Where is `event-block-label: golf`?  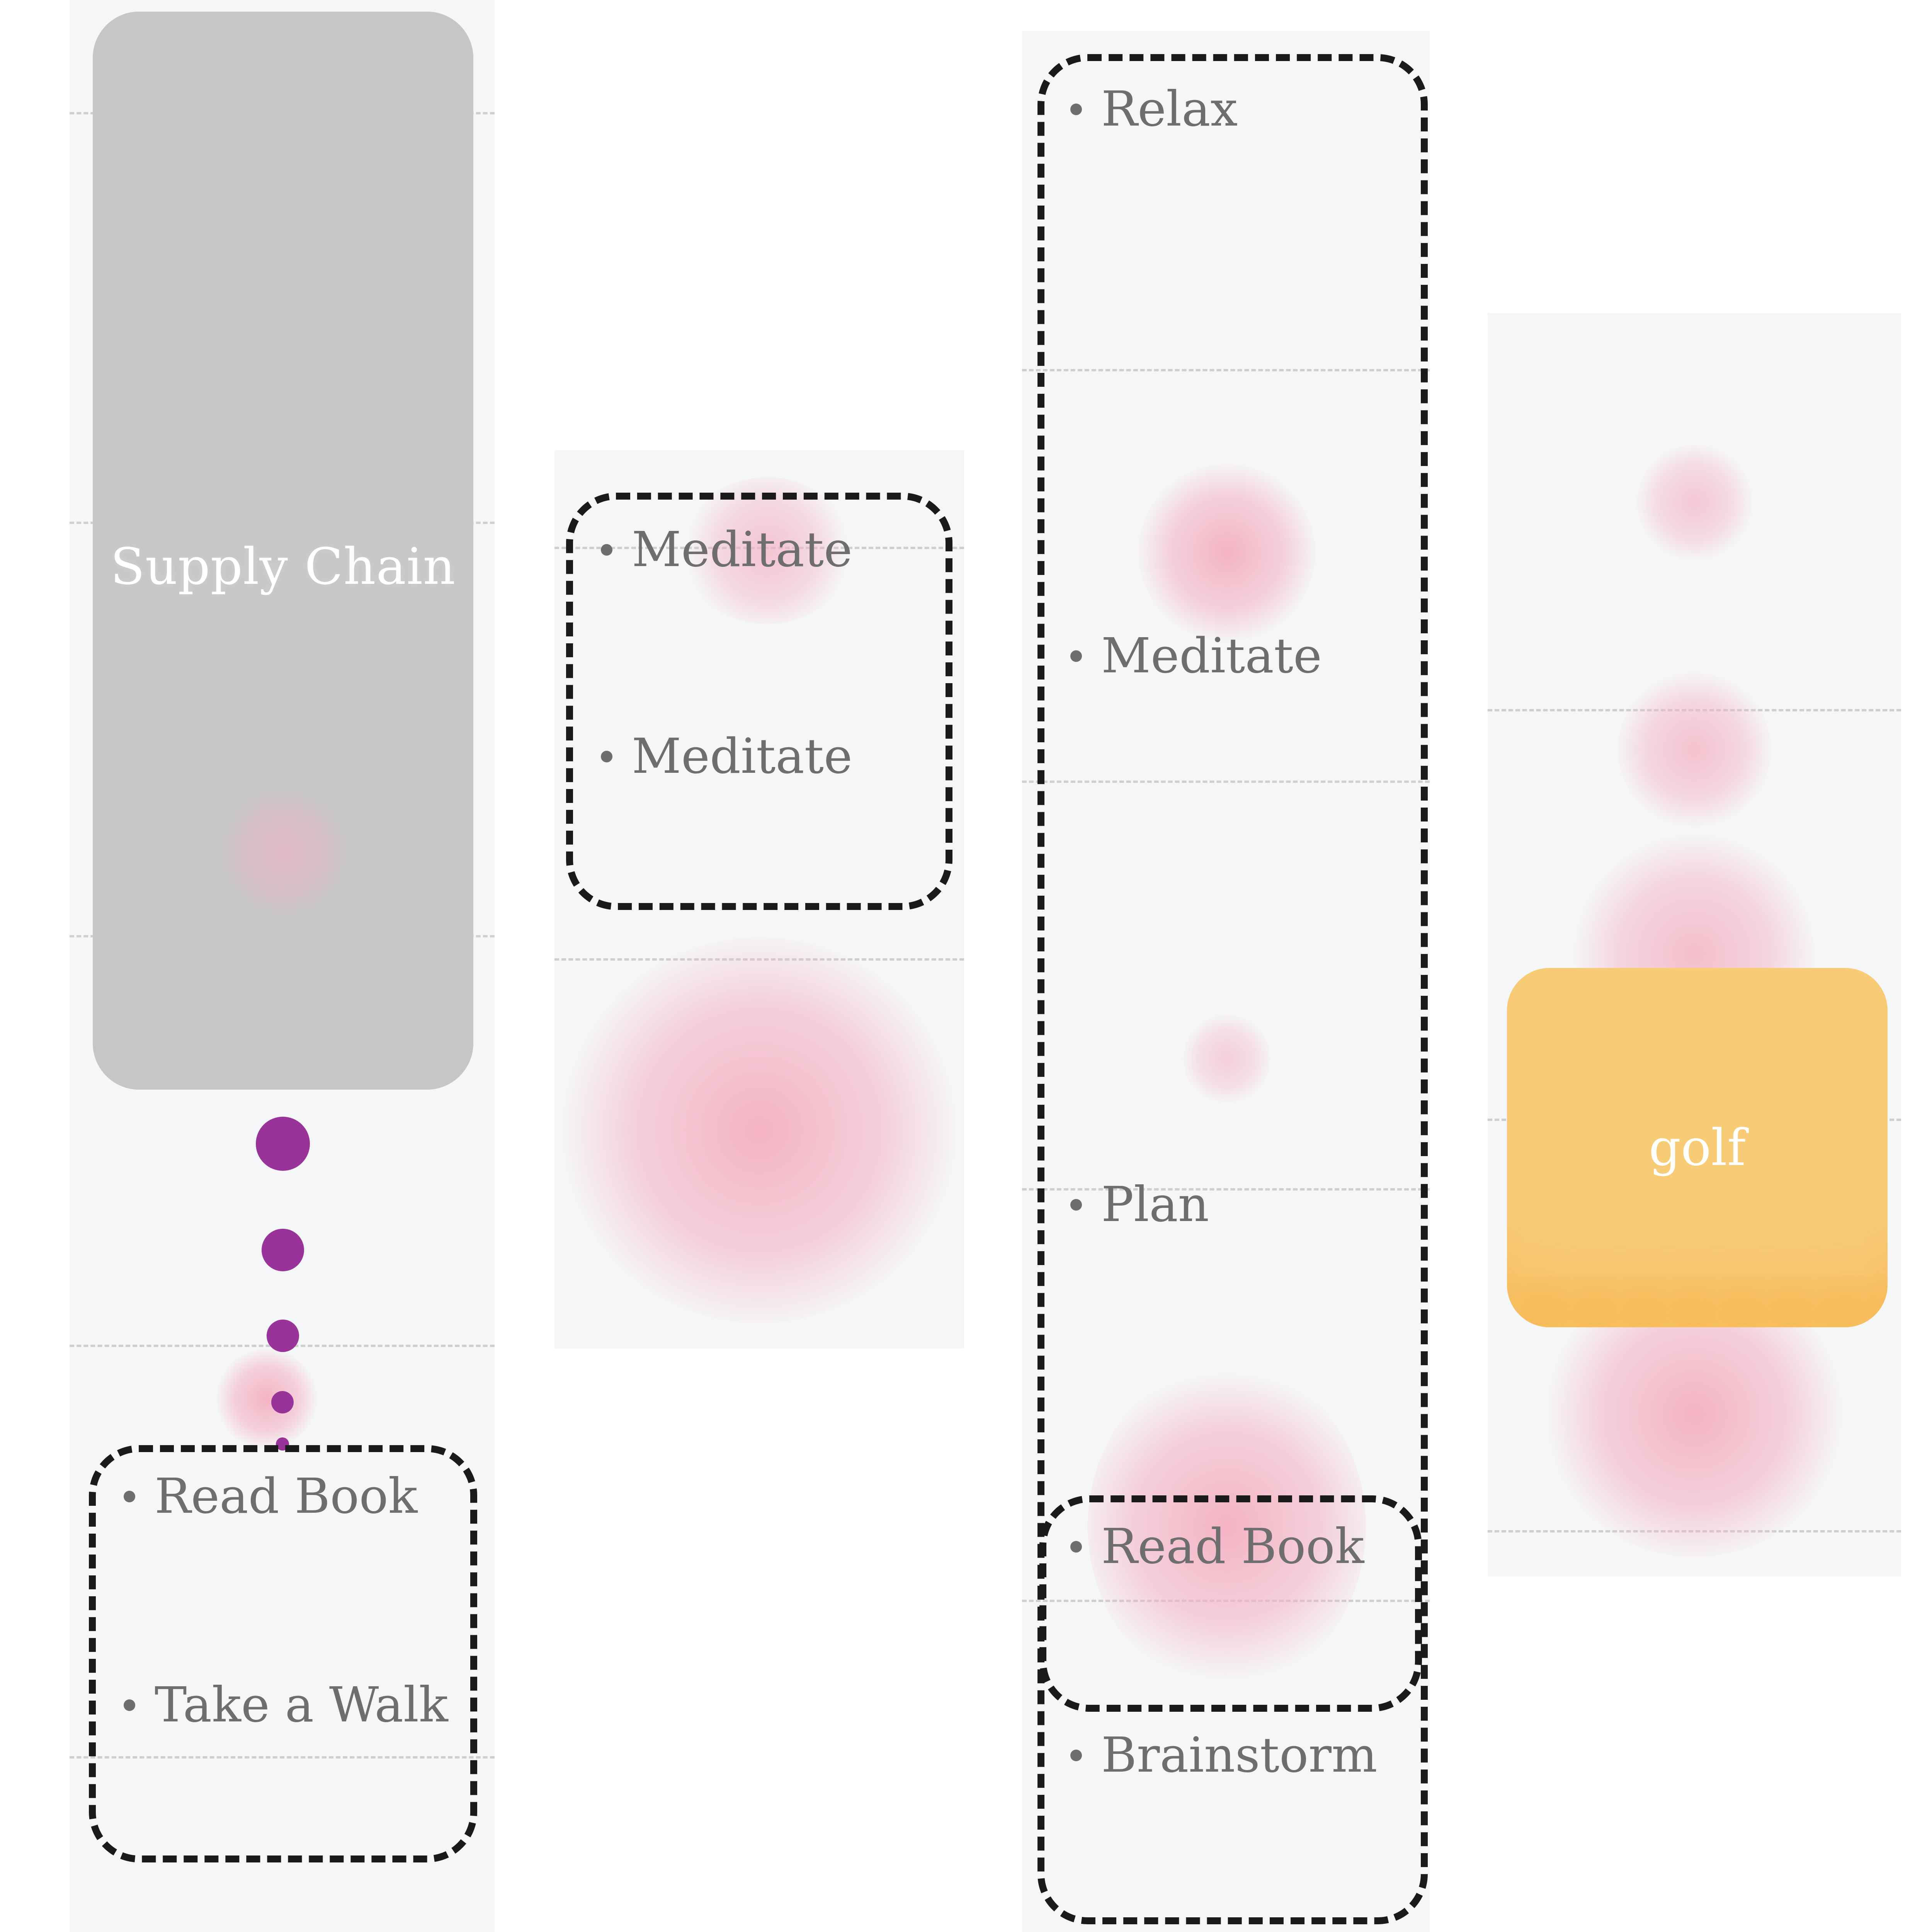 event-block-label: golf is located at coordinates (1697, 1148).